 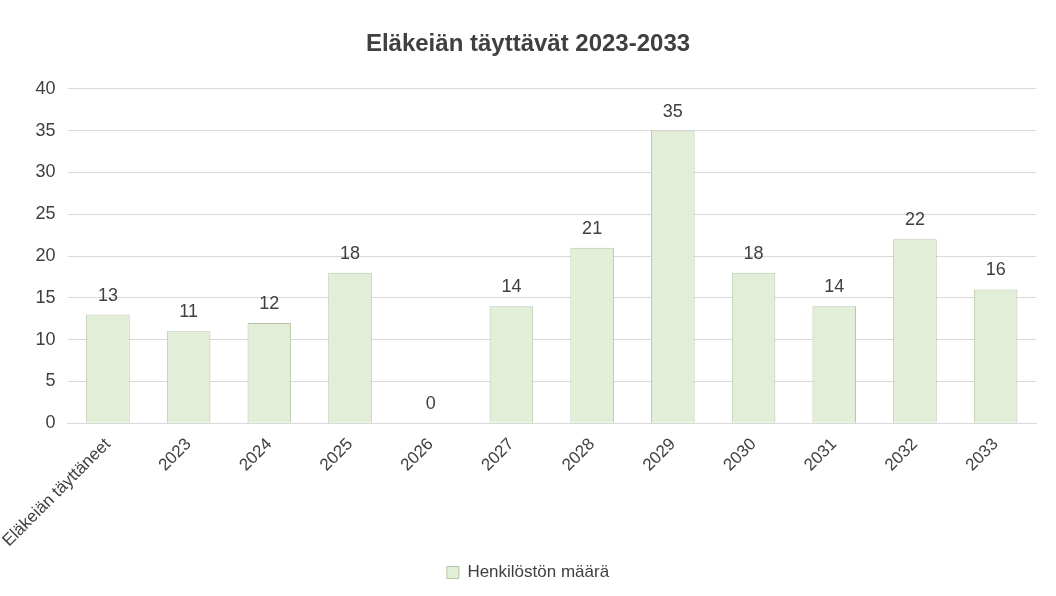 I want to click on y-tick-label: 20, so click(x=45, y=255).